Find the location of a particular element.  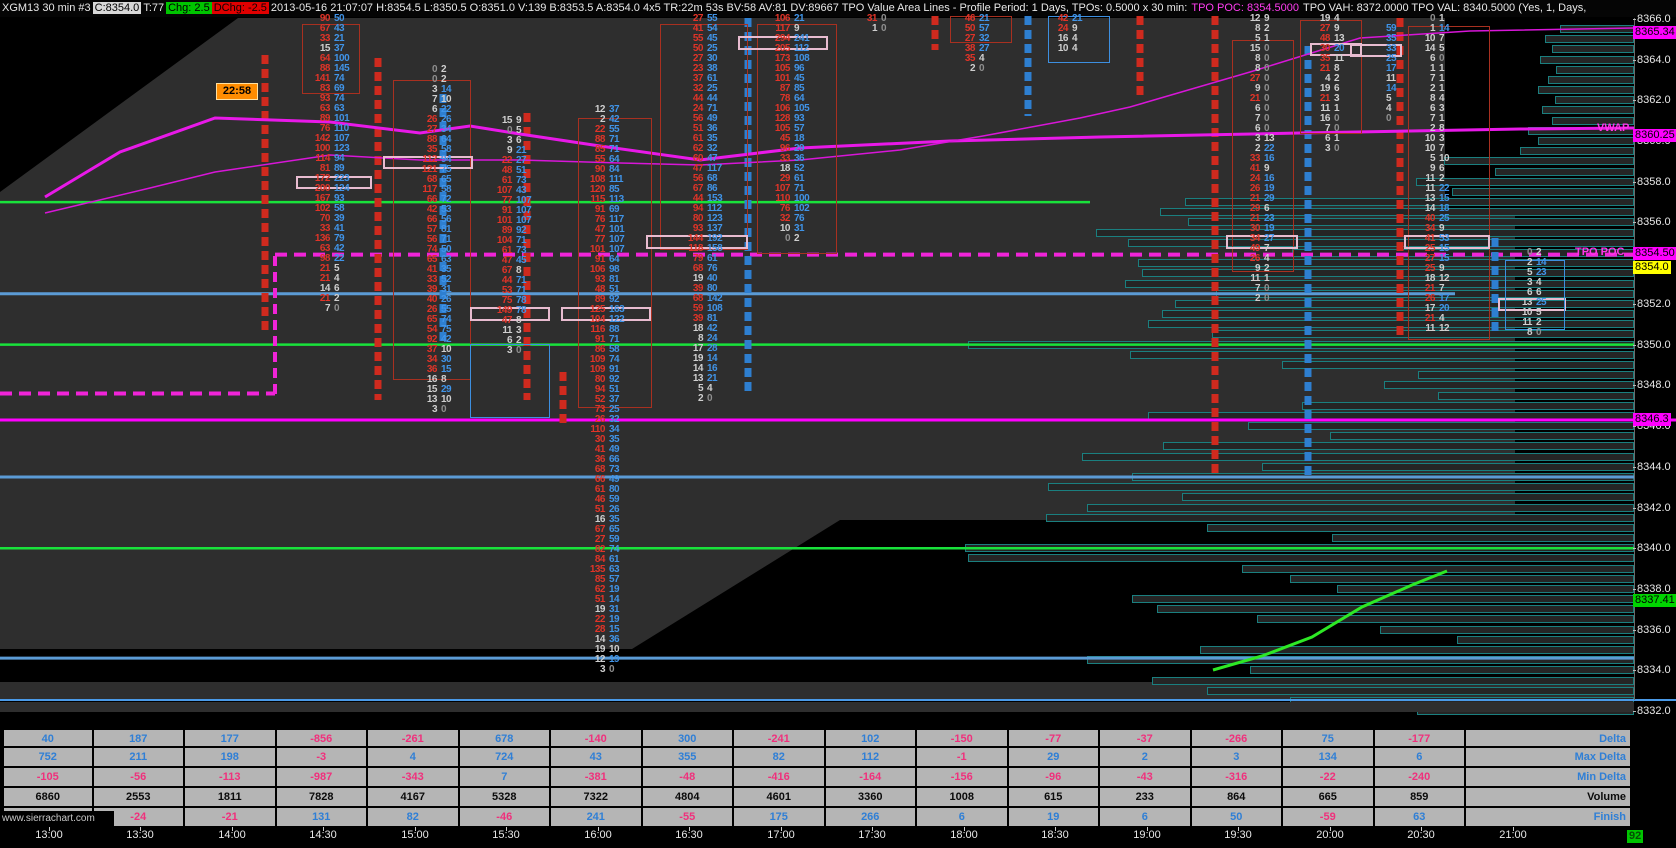

table-cell: -241 is located at coordinates (780, 738).